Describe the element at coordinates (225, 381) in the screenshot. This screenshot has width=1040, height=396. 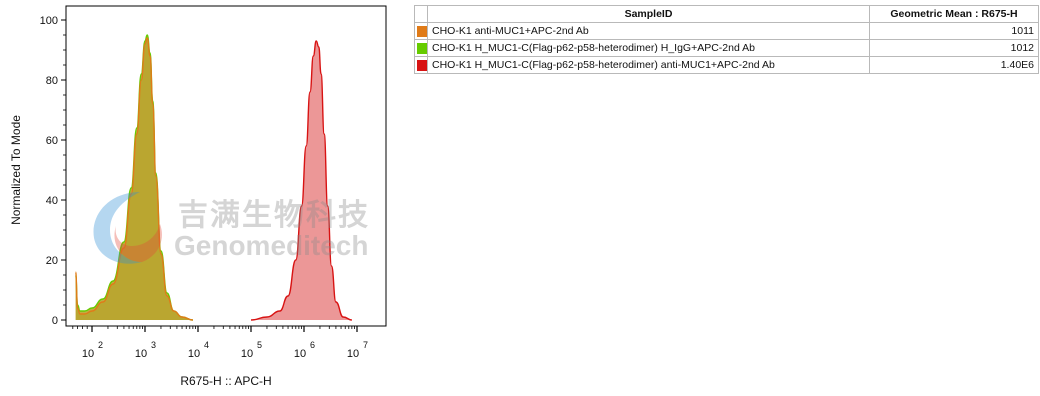
I see `x-axis-title: R675-H :: APC-H` at that location.